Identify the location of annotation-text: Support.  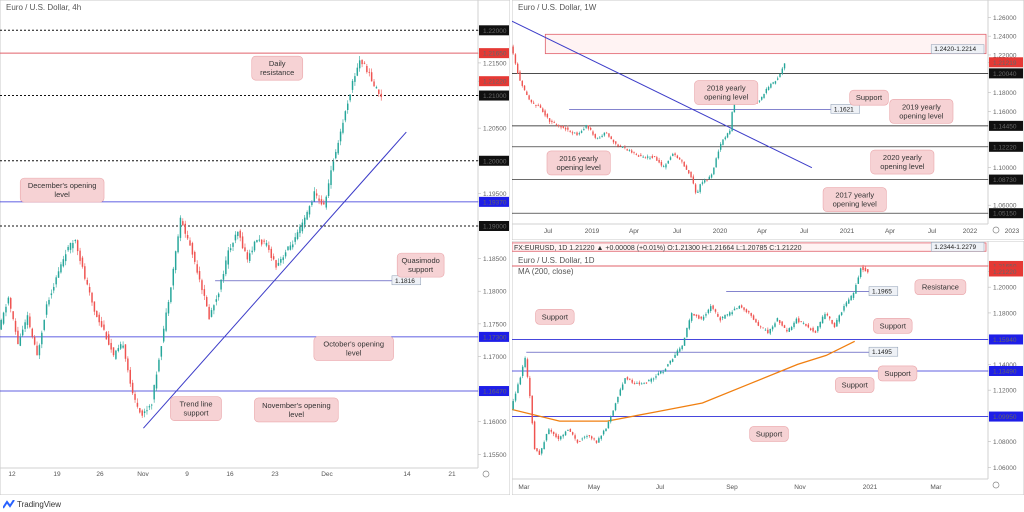
(897, 373).